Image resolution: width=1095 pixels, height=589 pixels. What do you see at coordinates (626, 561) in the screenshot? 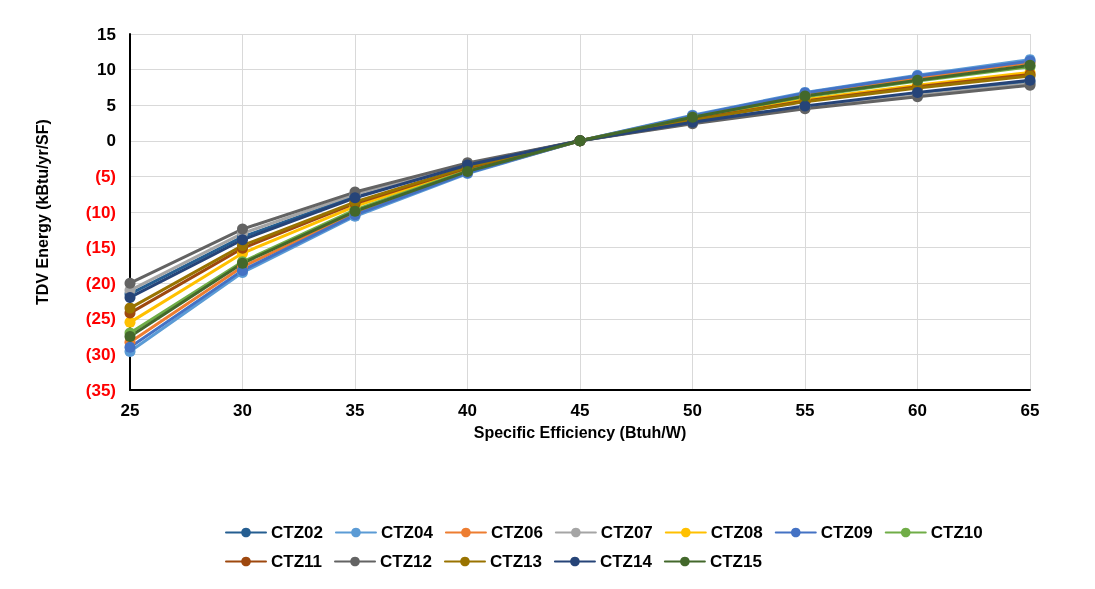
I see `legend-label: CTZ14` at bounding box center [626, 561].